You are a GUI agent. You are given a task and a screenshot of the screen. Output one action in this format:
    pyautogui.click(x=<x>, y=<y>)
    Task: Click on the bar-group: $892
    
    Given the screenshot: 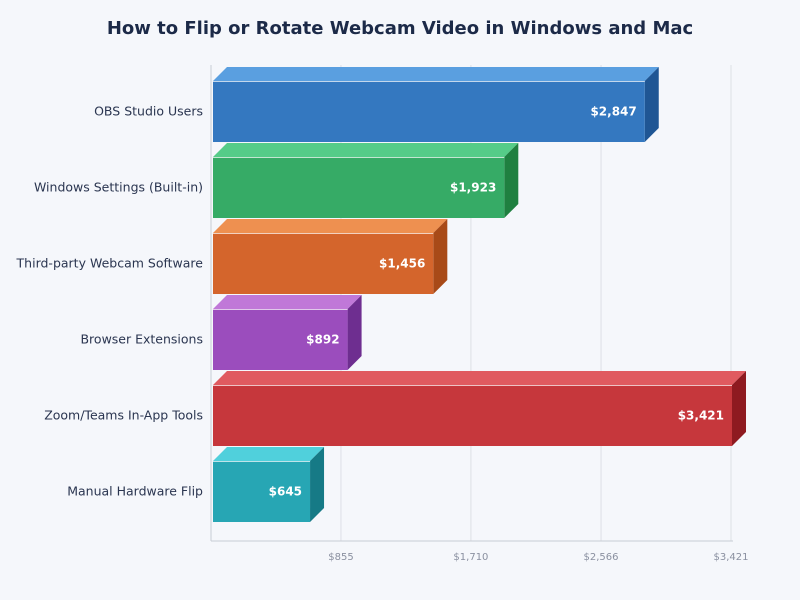 What is the action you would take?
    pyautogui.click(x=287, y=332)
    